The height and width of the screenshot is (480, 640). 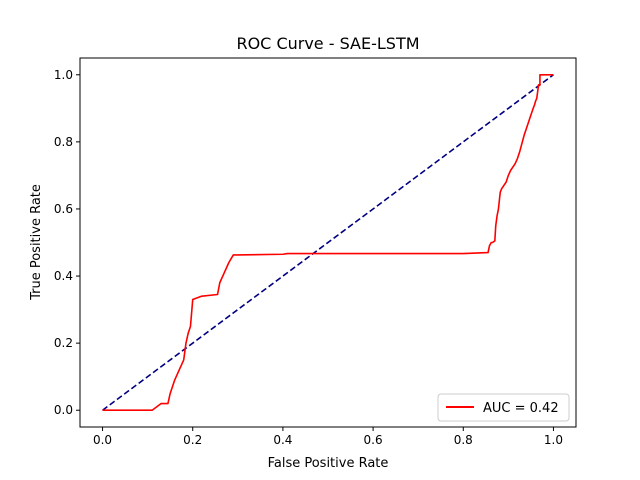 What do you see at coordinates (373, 440) in the screenshot?
I see `x-tick-label: 0.6` at bounding box center [373, 440].